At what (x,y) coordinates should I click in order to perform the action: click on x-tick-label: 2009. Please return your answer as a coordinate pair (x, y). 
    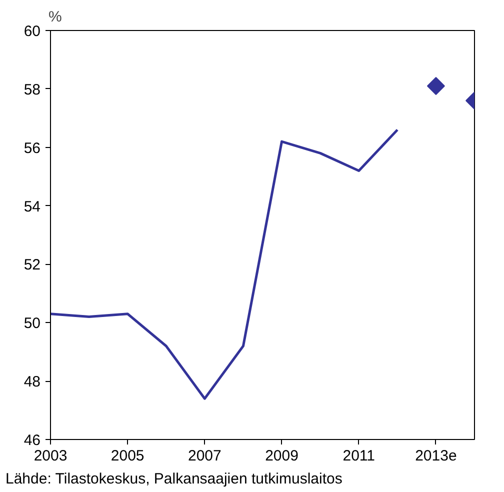
    Looking at the image, I should click on (281, 456).